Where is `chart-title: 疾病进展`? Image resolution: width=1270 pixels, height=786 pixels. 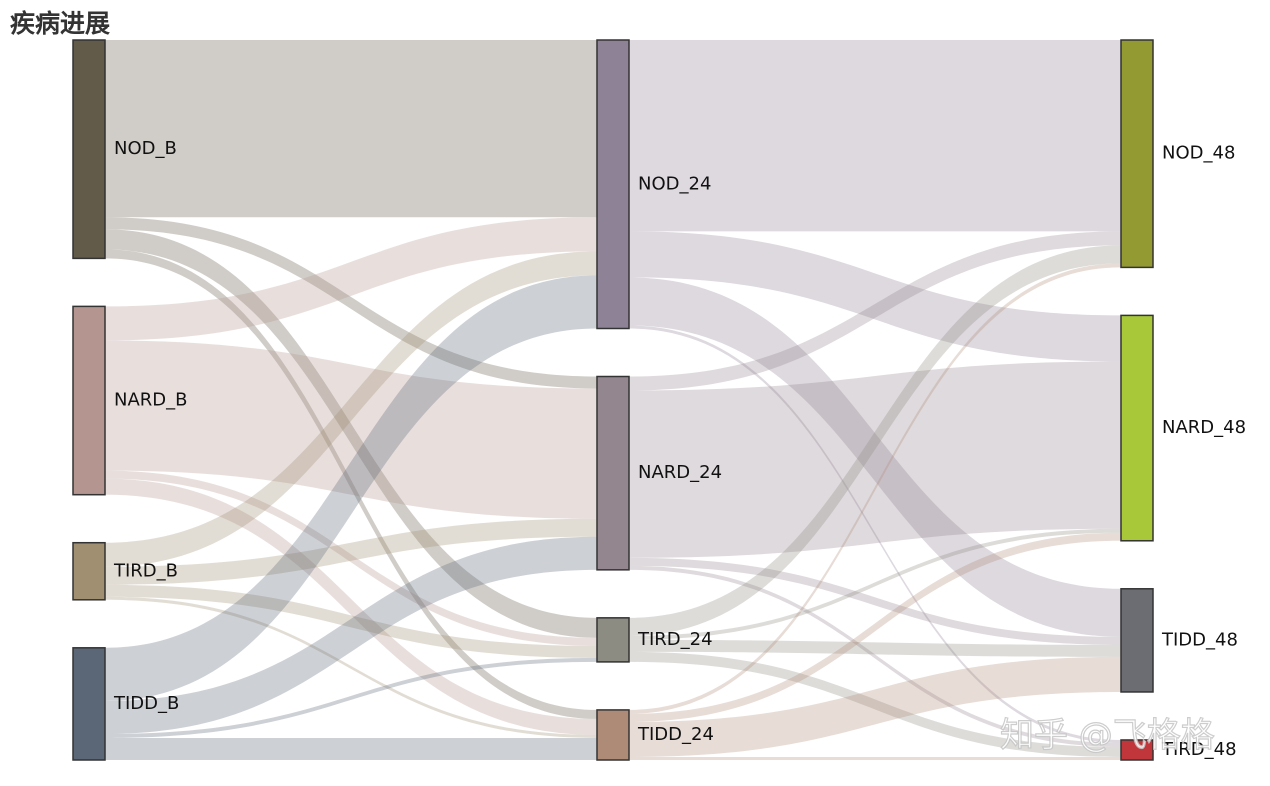 chart-title: 疾病进展 is located at coordinates (60, 23).